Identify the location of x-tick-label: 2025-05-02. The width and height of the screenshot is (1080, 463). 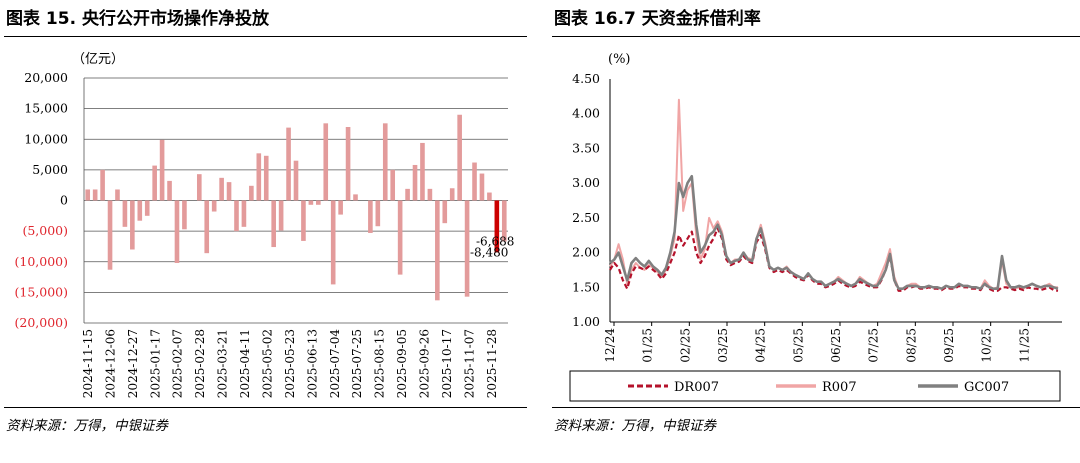
(267, 363).